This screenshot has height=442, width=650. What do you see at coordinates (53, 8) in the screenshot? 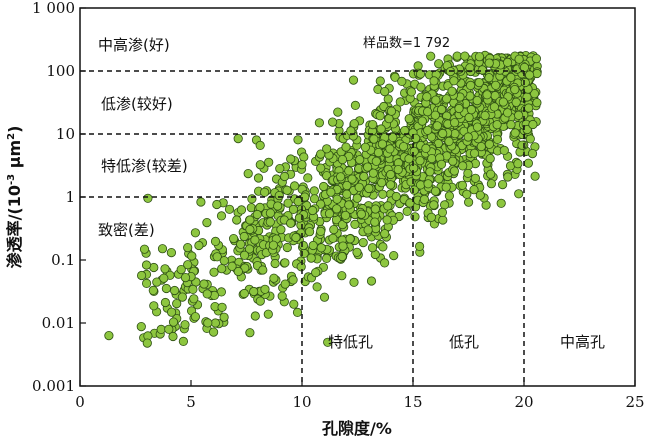
I see `y-tick-label: 1 000` at bounding box center [53, 8].